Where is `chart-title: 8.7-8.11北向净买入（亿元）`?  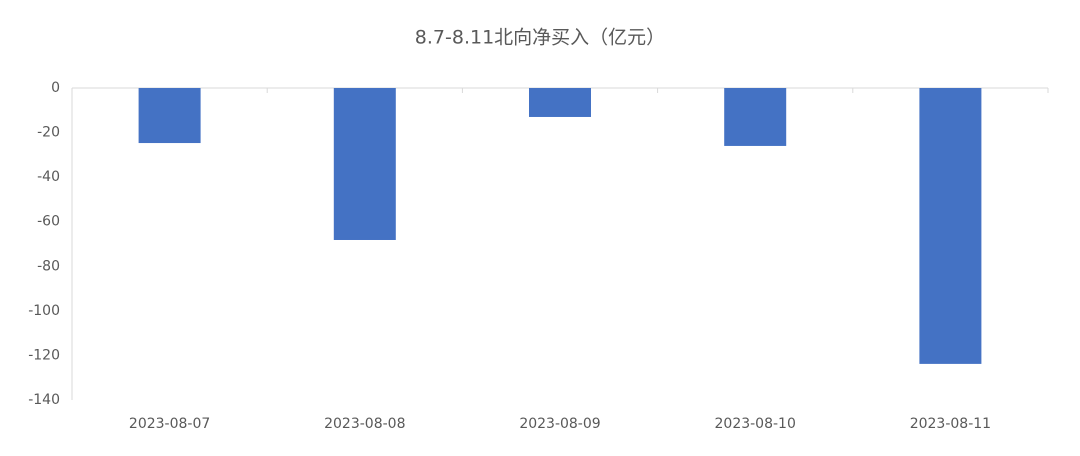 chart-title: 8.7-8.11北向净买入（亿元） is located at coordinates (540, 38).